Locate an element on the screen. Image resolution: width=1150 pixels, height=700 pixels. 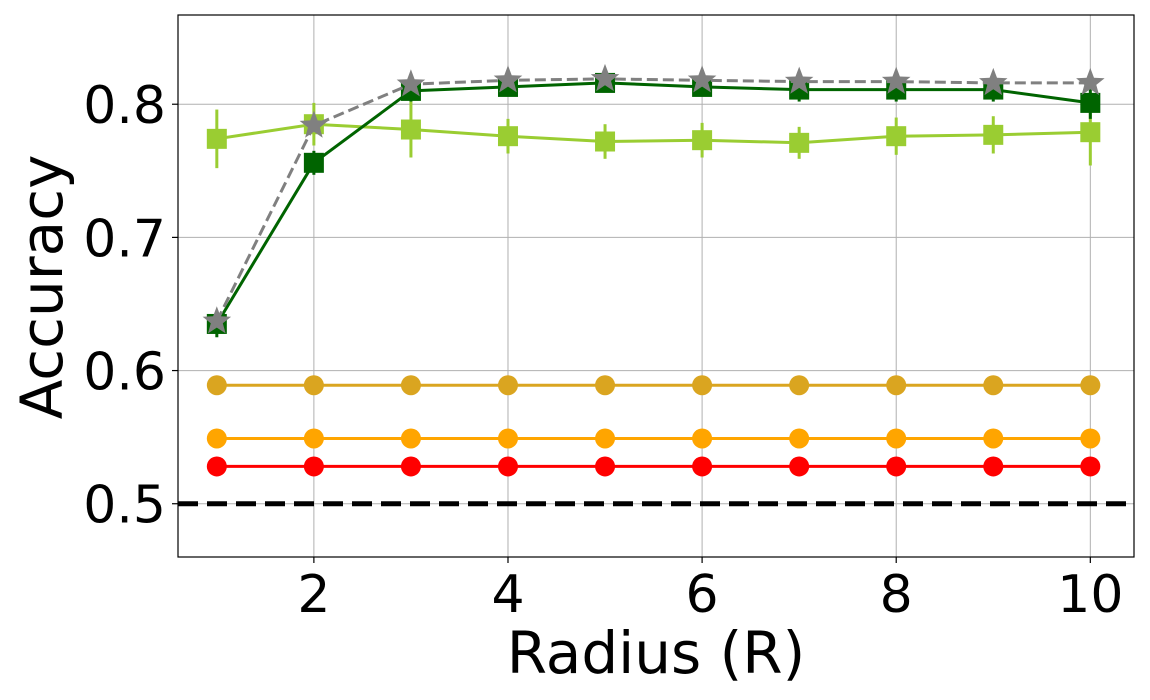
x-tick-label: 10 is located at coordinates (1090, 595).